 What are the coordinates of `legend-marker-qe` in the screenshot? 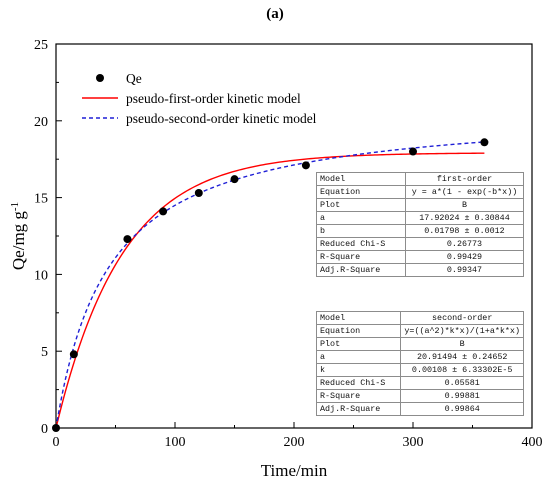 It's located at (100, 78).